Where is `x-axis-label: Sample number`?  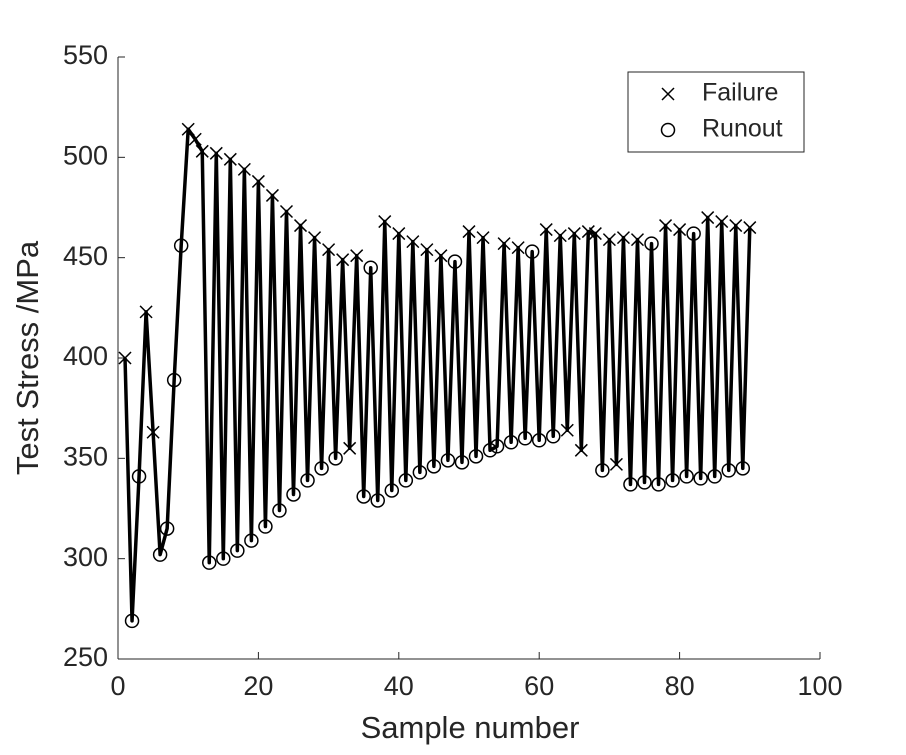
x-axis-label: Sample number is located at coordinates (470, 727).